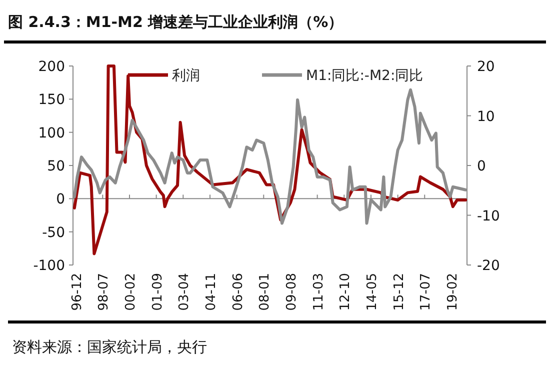 This screenshot has height=377, width=550. What do you see at coordinates (399, 292) in the screenshot?
I see `x-tick-label: 15-12` at bounding box center [399, 292].